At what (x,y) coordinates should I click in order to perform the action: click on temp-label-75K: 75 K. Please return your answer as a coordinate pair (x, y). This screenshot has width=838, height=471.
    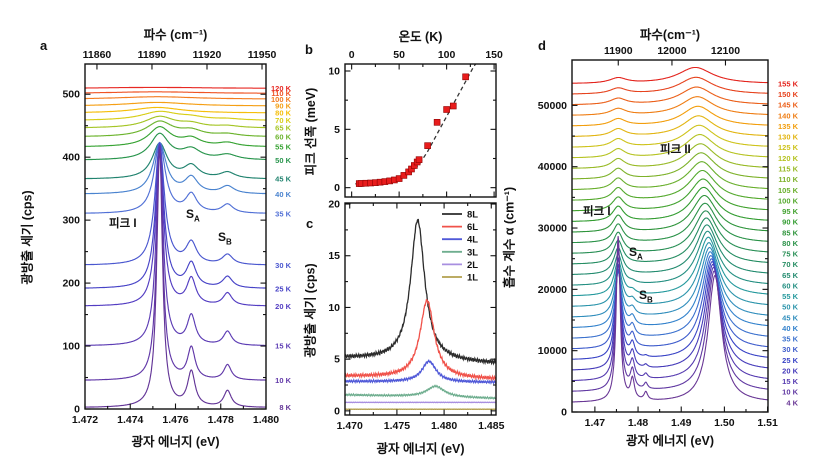
    Looking at the image, I should click on (790, 254).